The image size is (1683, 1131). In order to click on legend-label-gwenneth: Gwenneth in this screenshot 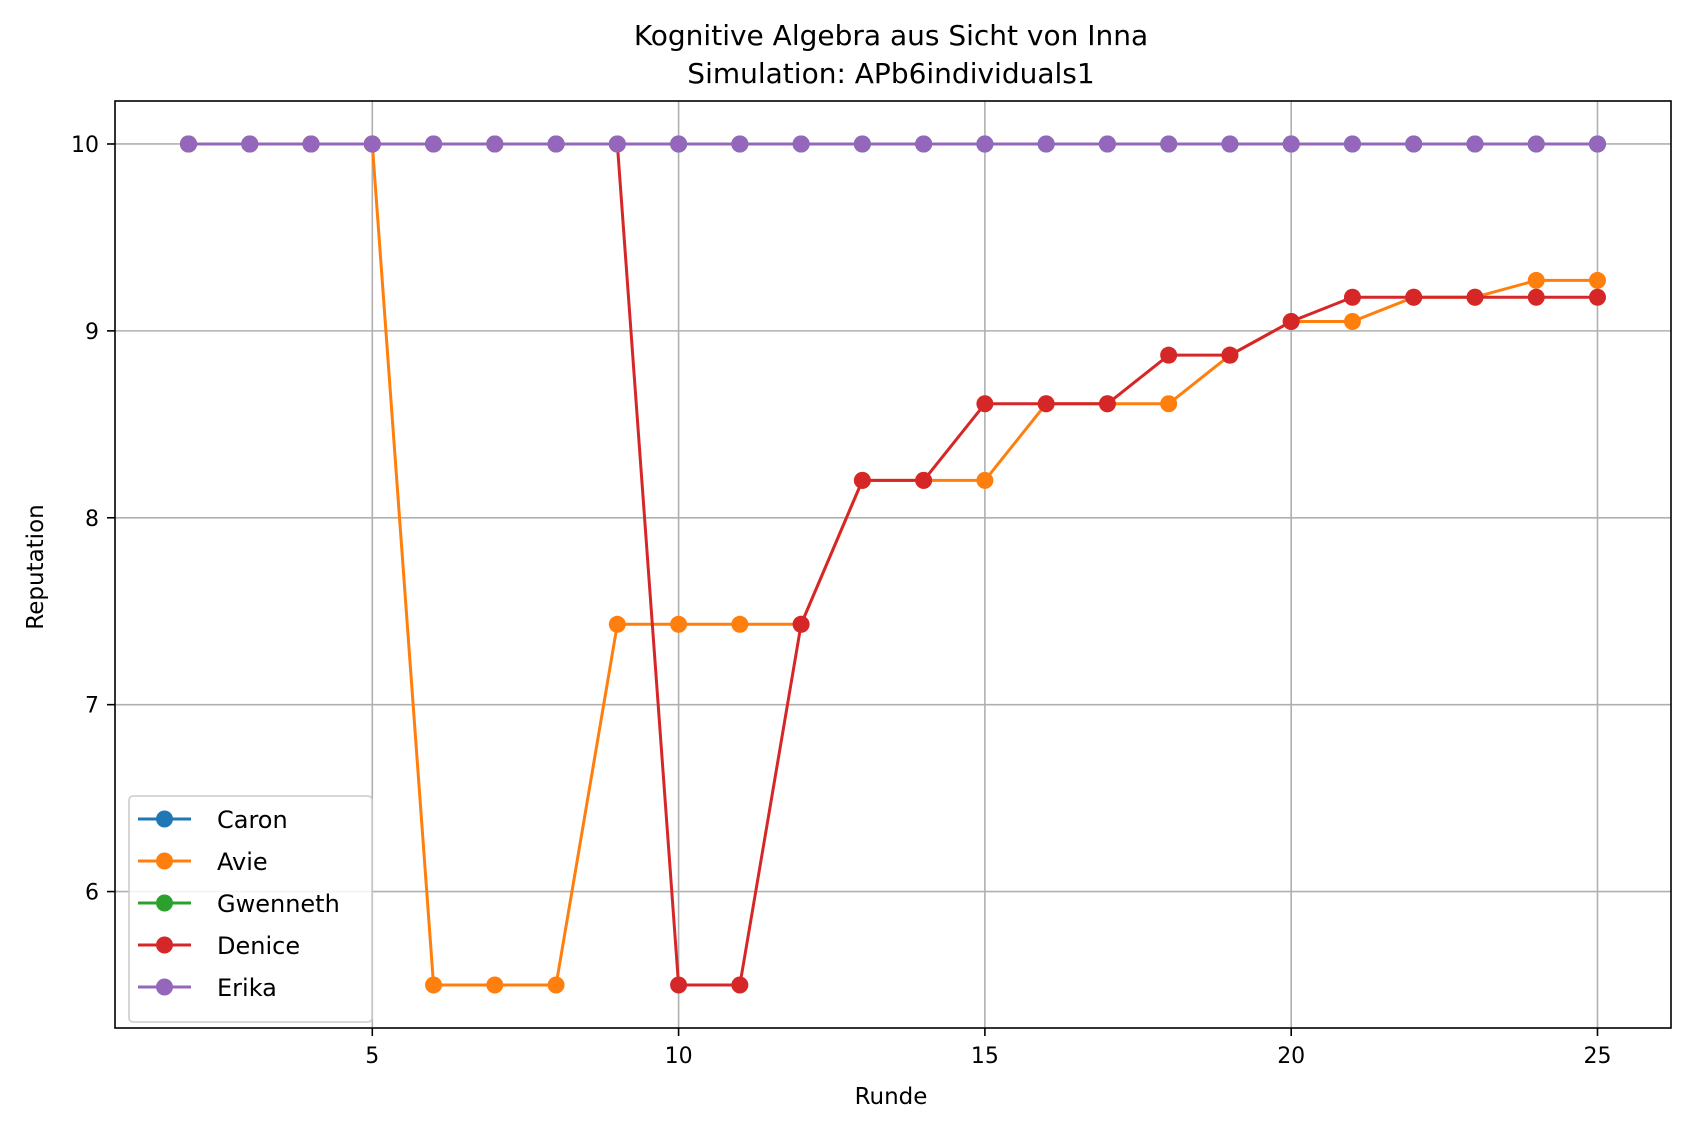, I will do `click(278, 904)`.